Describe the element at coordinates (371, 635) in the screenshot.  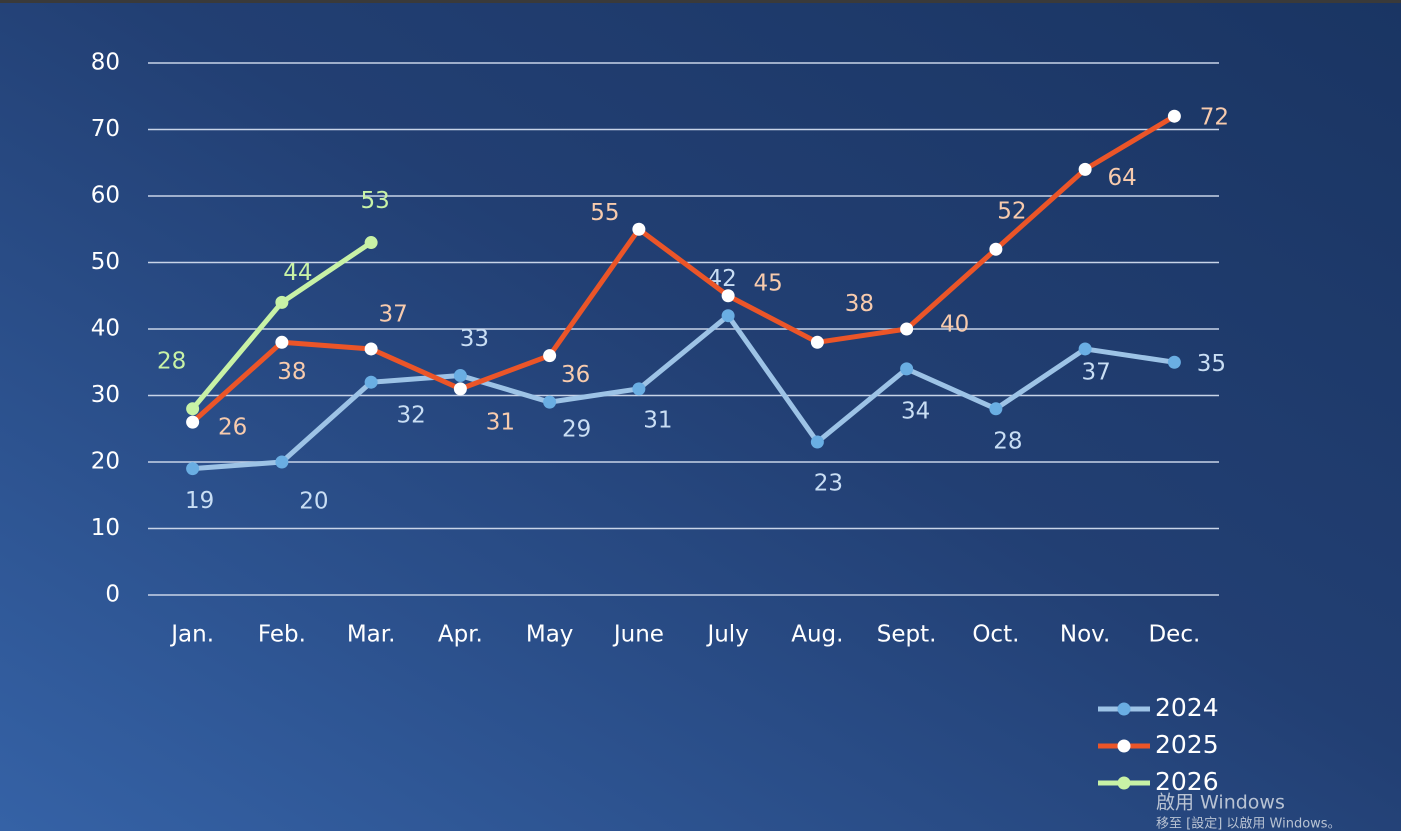
I see `x-tick-label: Mar.` at that location.